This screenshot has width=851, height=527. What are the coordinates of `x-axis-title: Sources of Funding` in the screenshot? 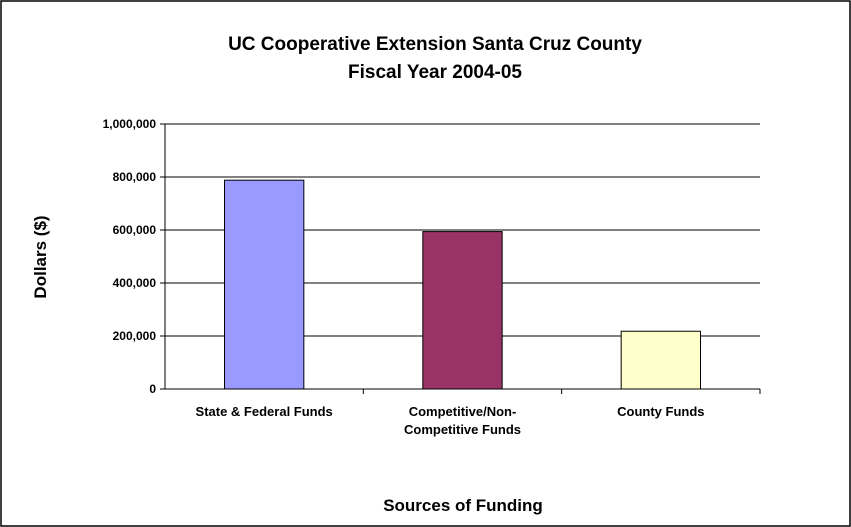 It's located at (463, 505).